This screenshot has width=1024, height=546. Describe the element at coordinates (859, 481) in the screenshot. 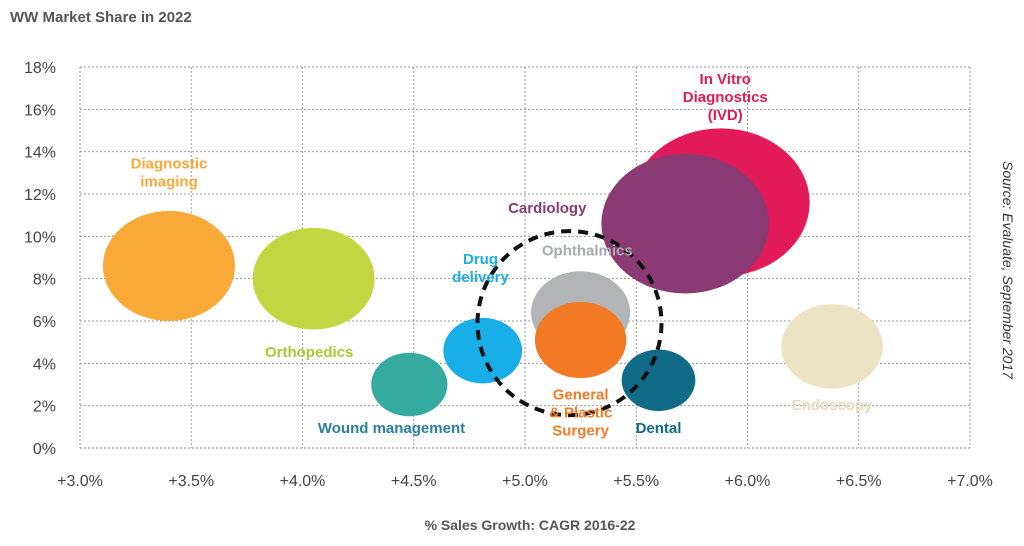

I see `x-tick-label: +6.5%` at that location.